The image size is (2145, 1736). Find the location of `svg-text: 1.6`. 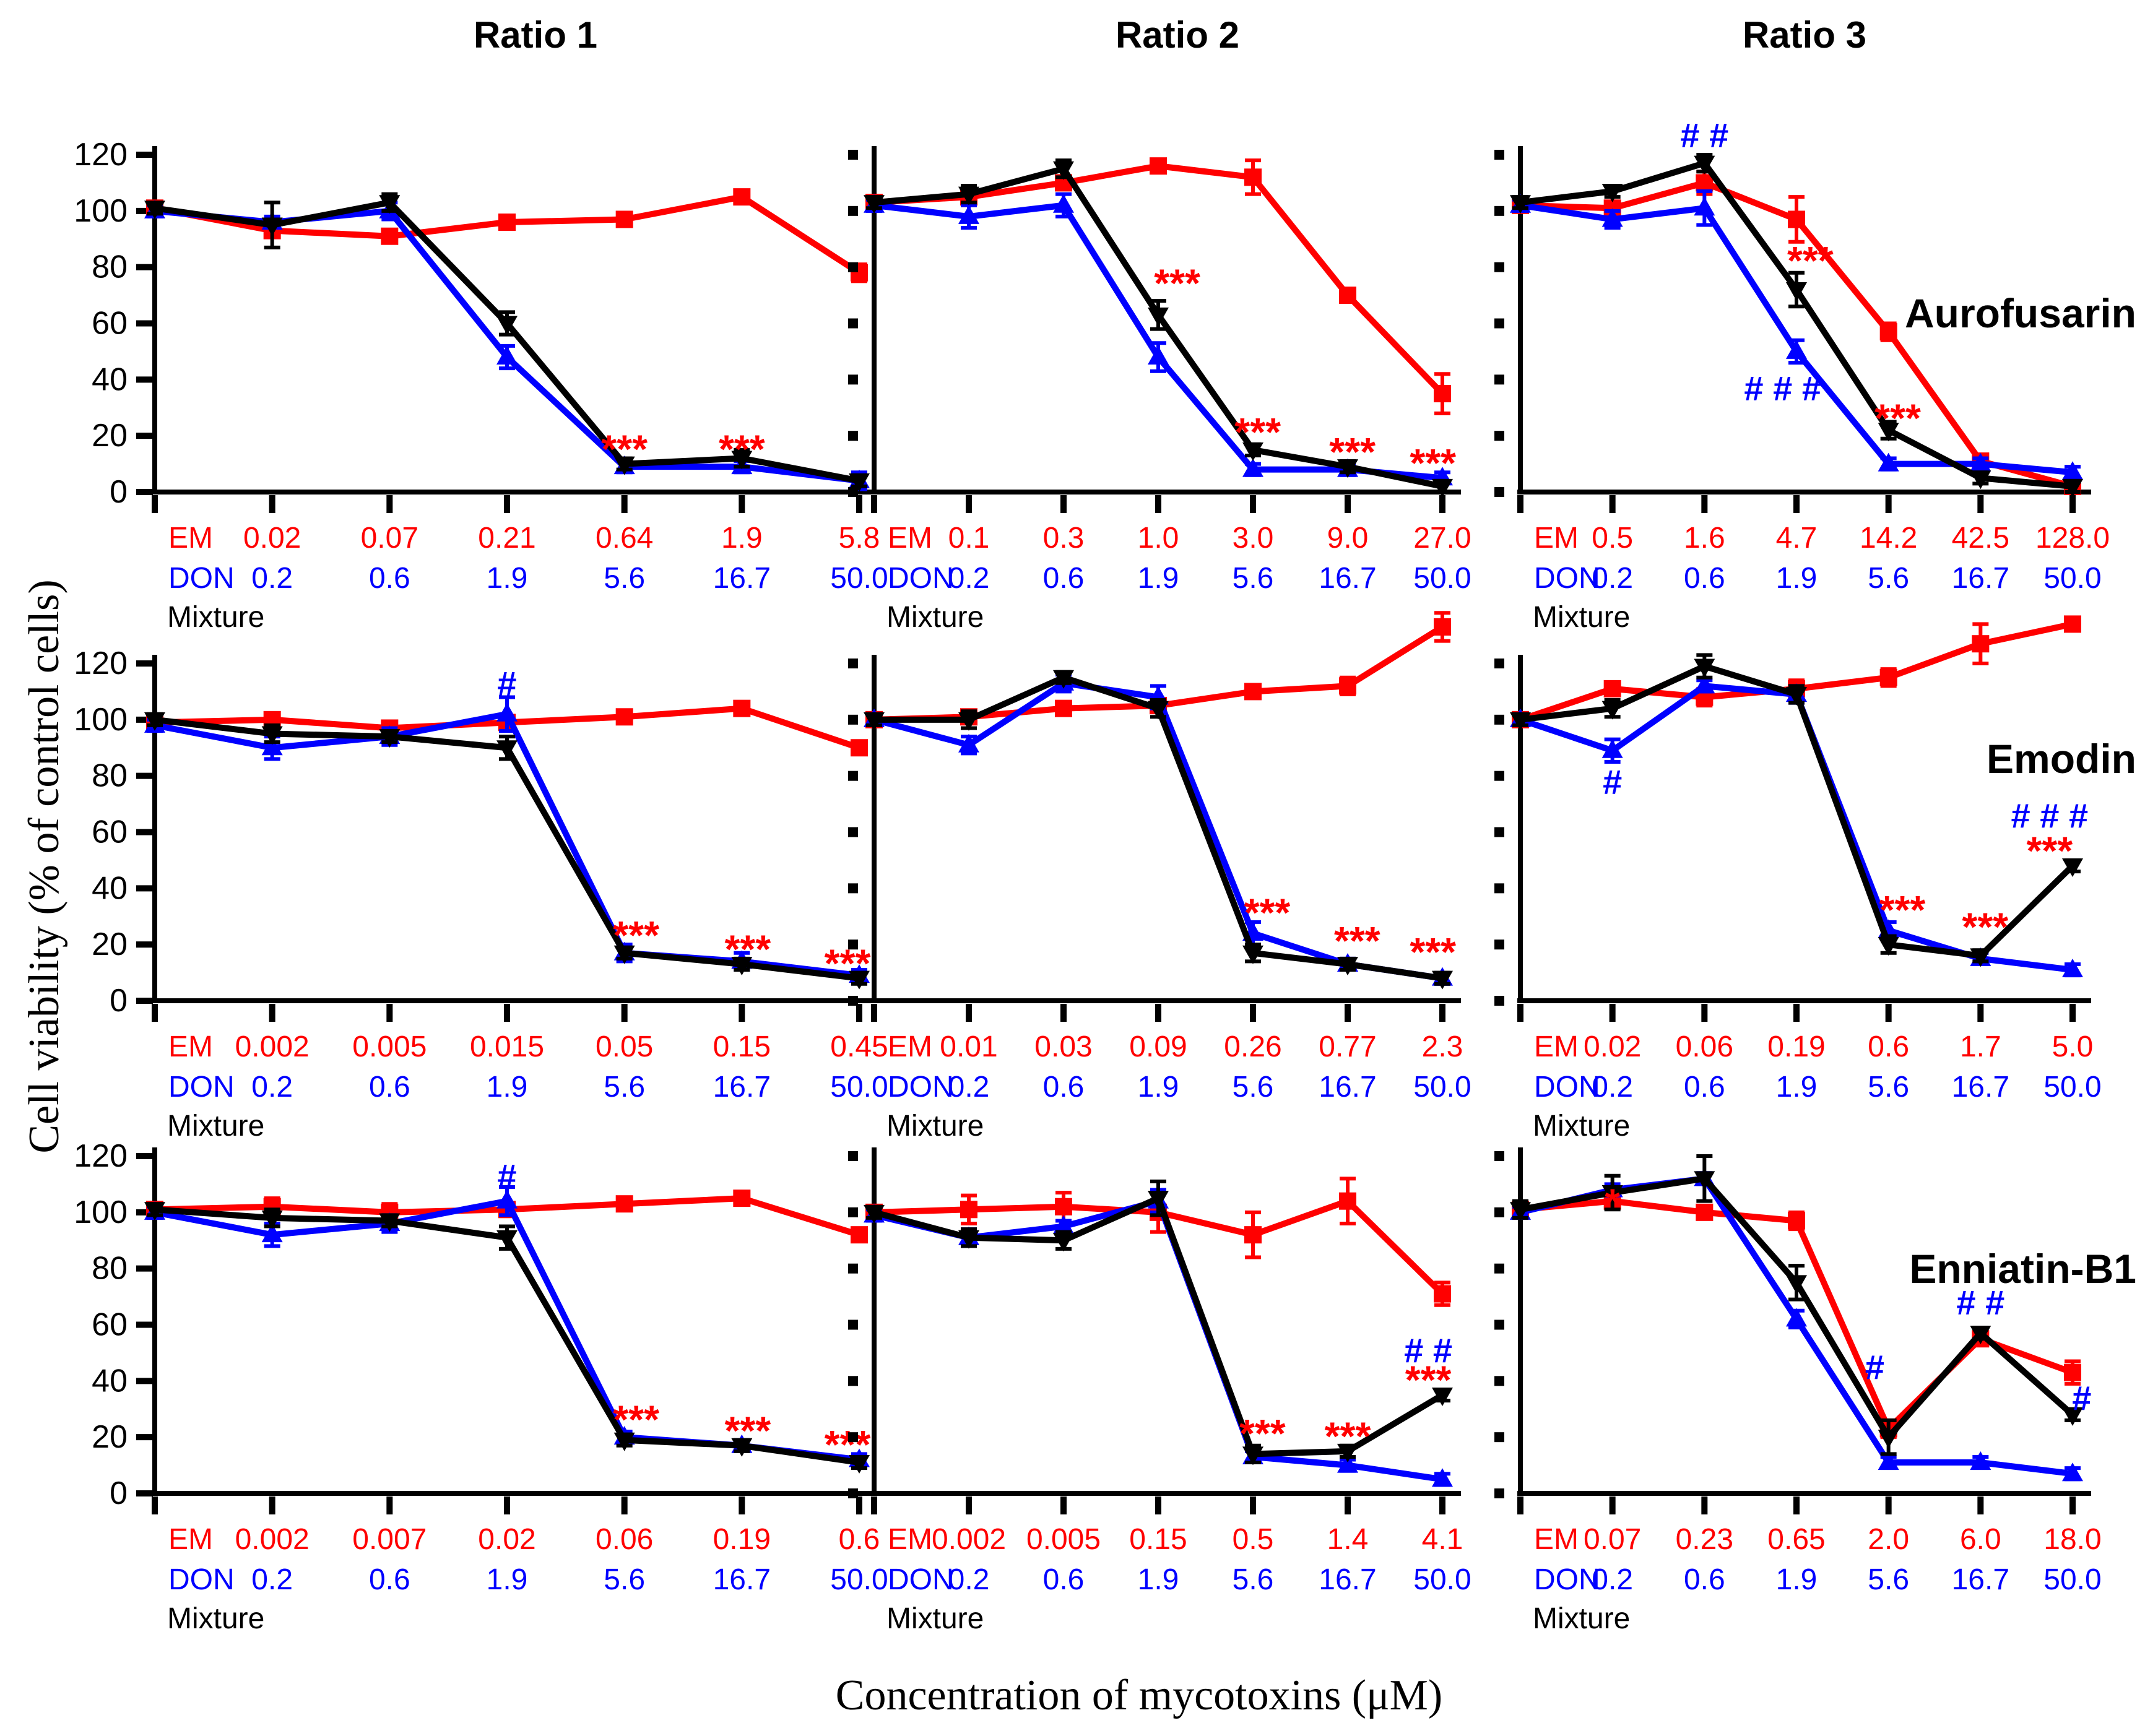

svg-text: 1.6 is located at coordinates (1705, 538).